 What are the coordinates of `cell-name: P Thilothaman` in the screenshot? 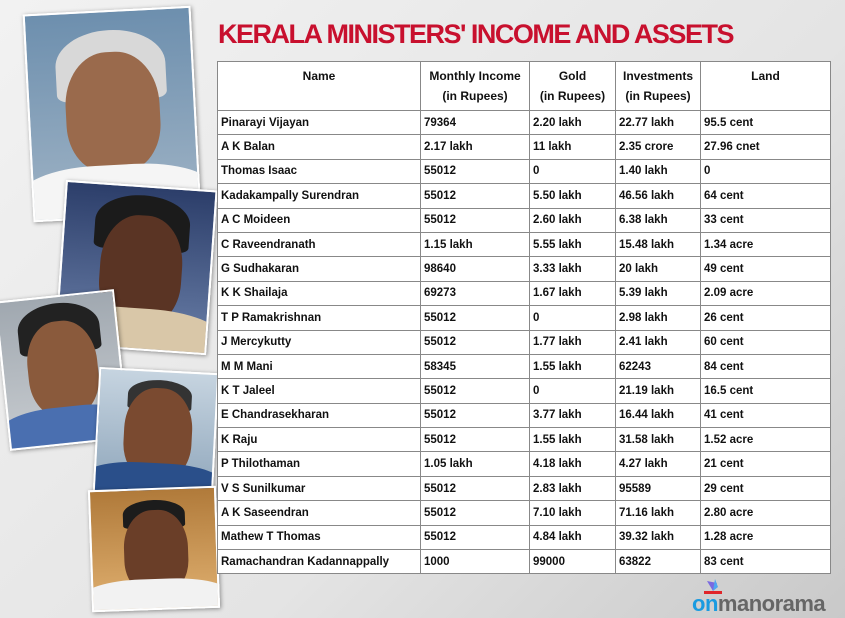 It's located at (319, 464).